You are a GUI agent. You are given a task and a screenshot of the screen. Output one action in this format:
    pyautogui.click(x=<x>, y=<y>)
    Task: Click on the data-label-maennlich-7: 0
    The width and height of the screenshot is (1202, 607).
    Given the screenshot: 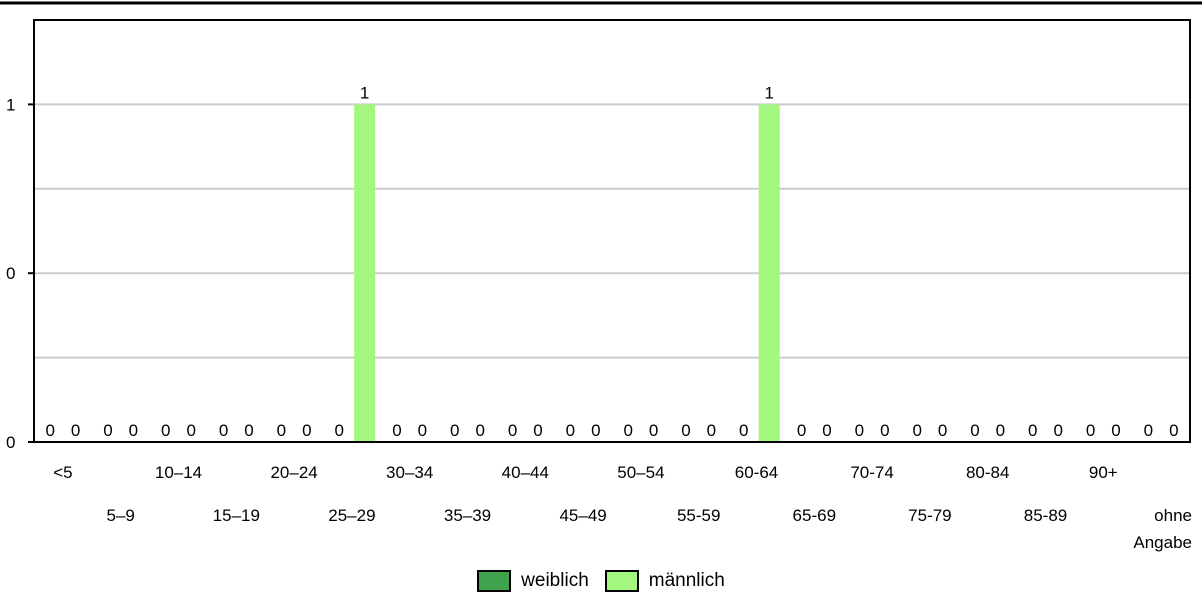 What is the action you would take?
    pyautogui.click(x=479, y=430)
    